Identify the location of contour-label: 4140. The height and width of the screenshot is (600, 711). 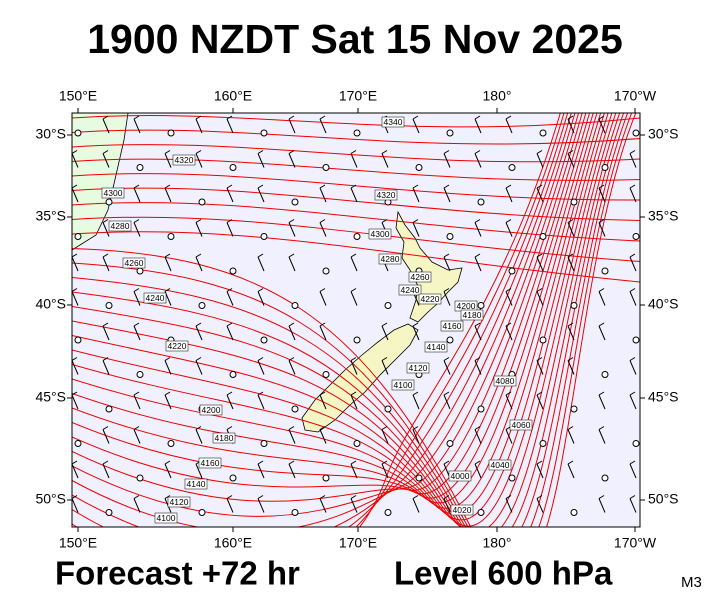
(436, 347).